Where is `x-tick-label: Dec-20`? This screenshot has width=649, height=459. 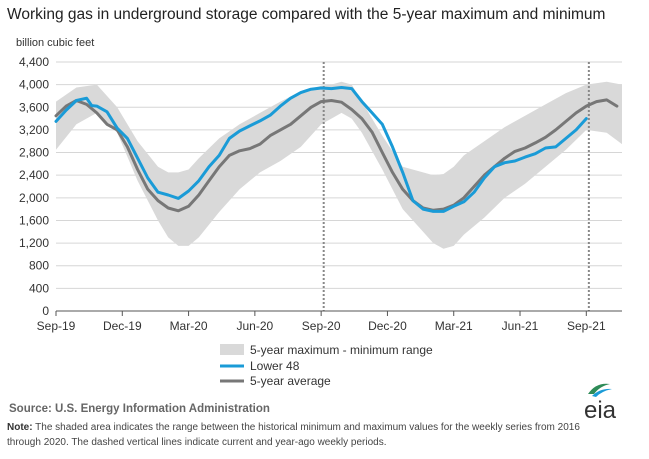
x-tick-label: Dec-20 is located at coordinates (387, 326).